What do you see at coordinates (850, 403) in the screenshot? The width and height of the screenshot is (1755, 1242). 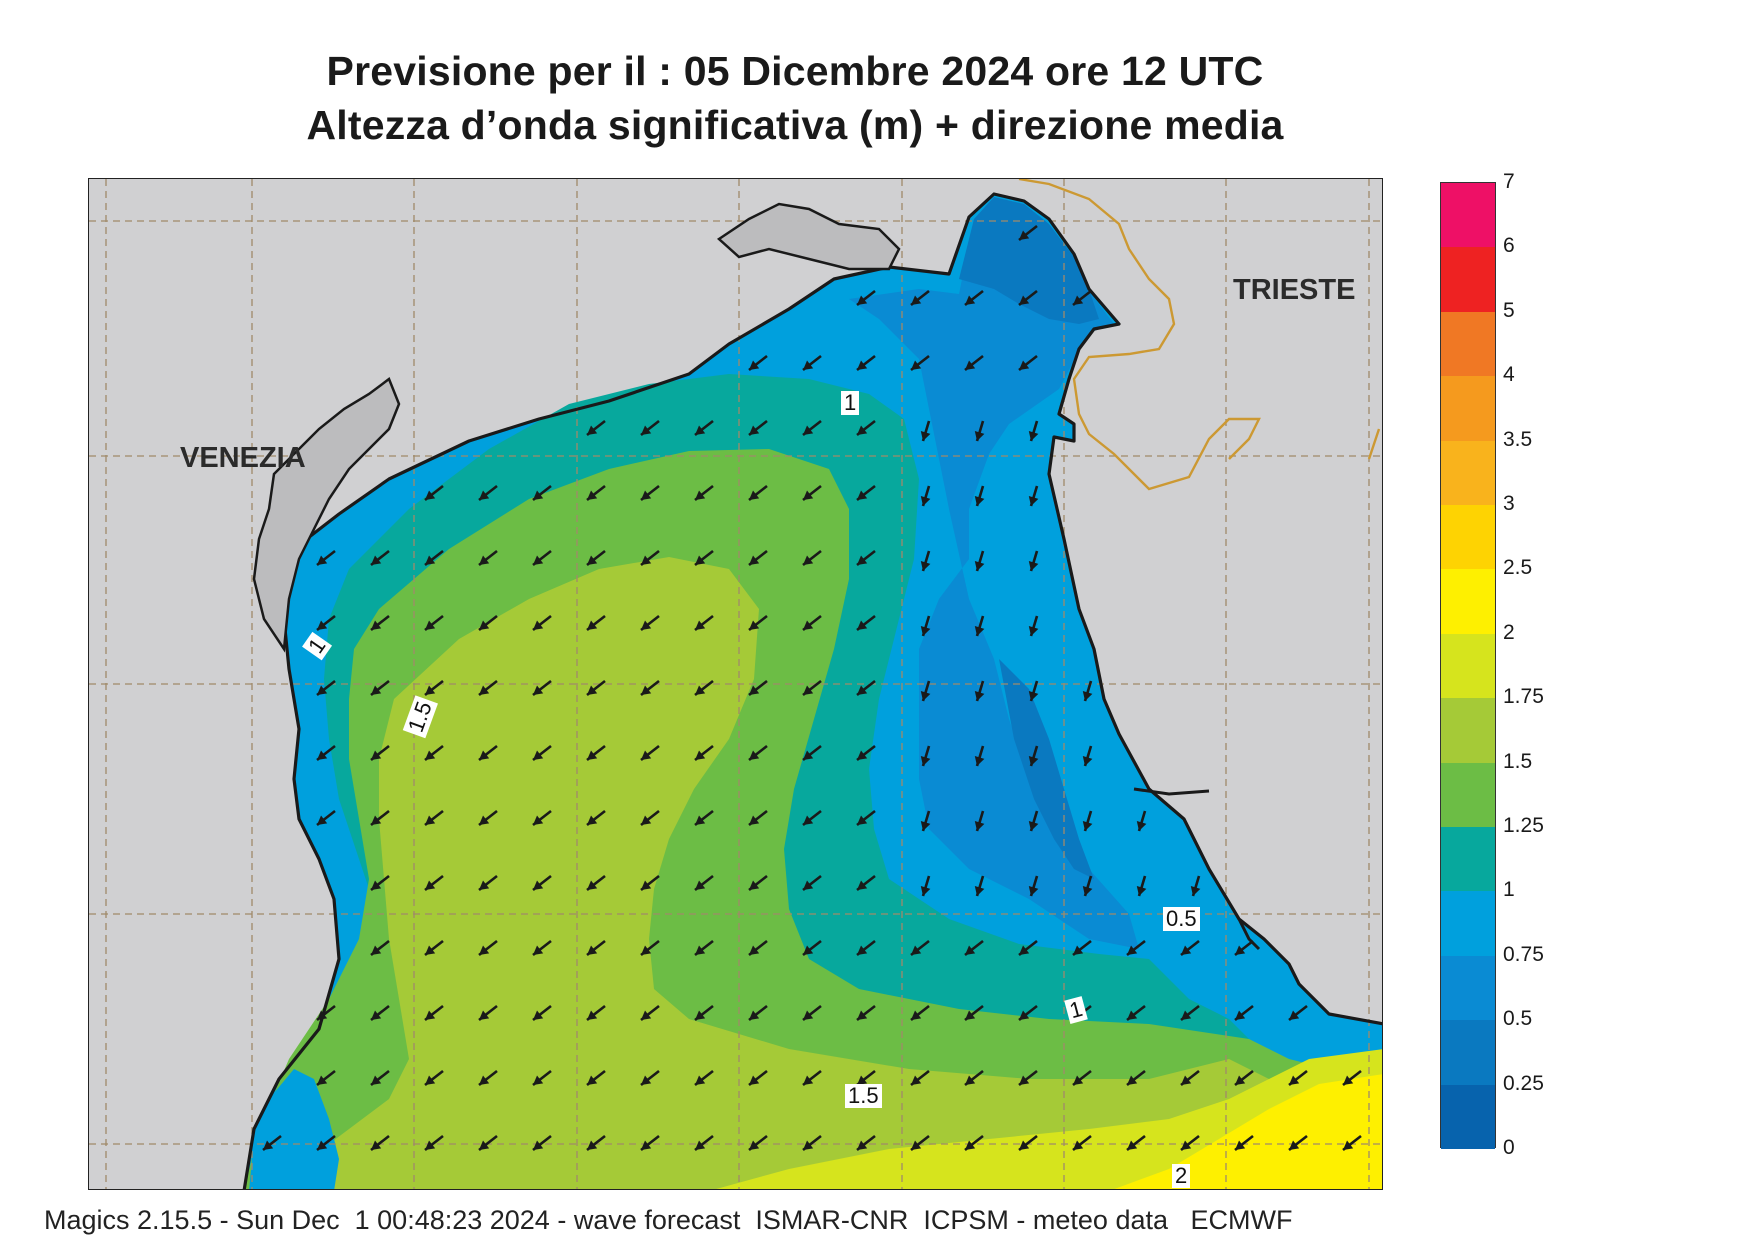 I see `contour-label: 1` at bounding box center [850, 403].